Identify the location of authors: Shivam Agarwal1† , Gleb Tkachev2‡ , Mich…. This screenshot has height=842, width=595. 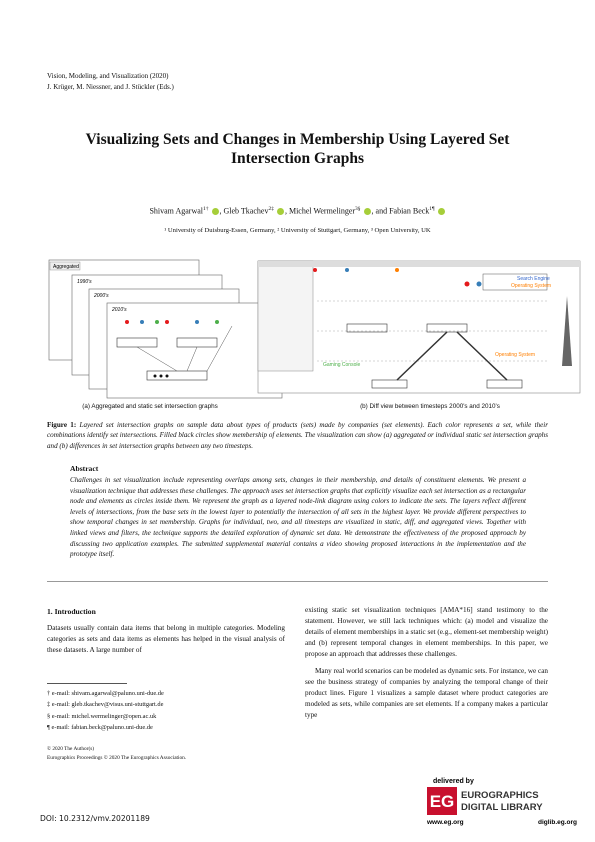
(297, 211).